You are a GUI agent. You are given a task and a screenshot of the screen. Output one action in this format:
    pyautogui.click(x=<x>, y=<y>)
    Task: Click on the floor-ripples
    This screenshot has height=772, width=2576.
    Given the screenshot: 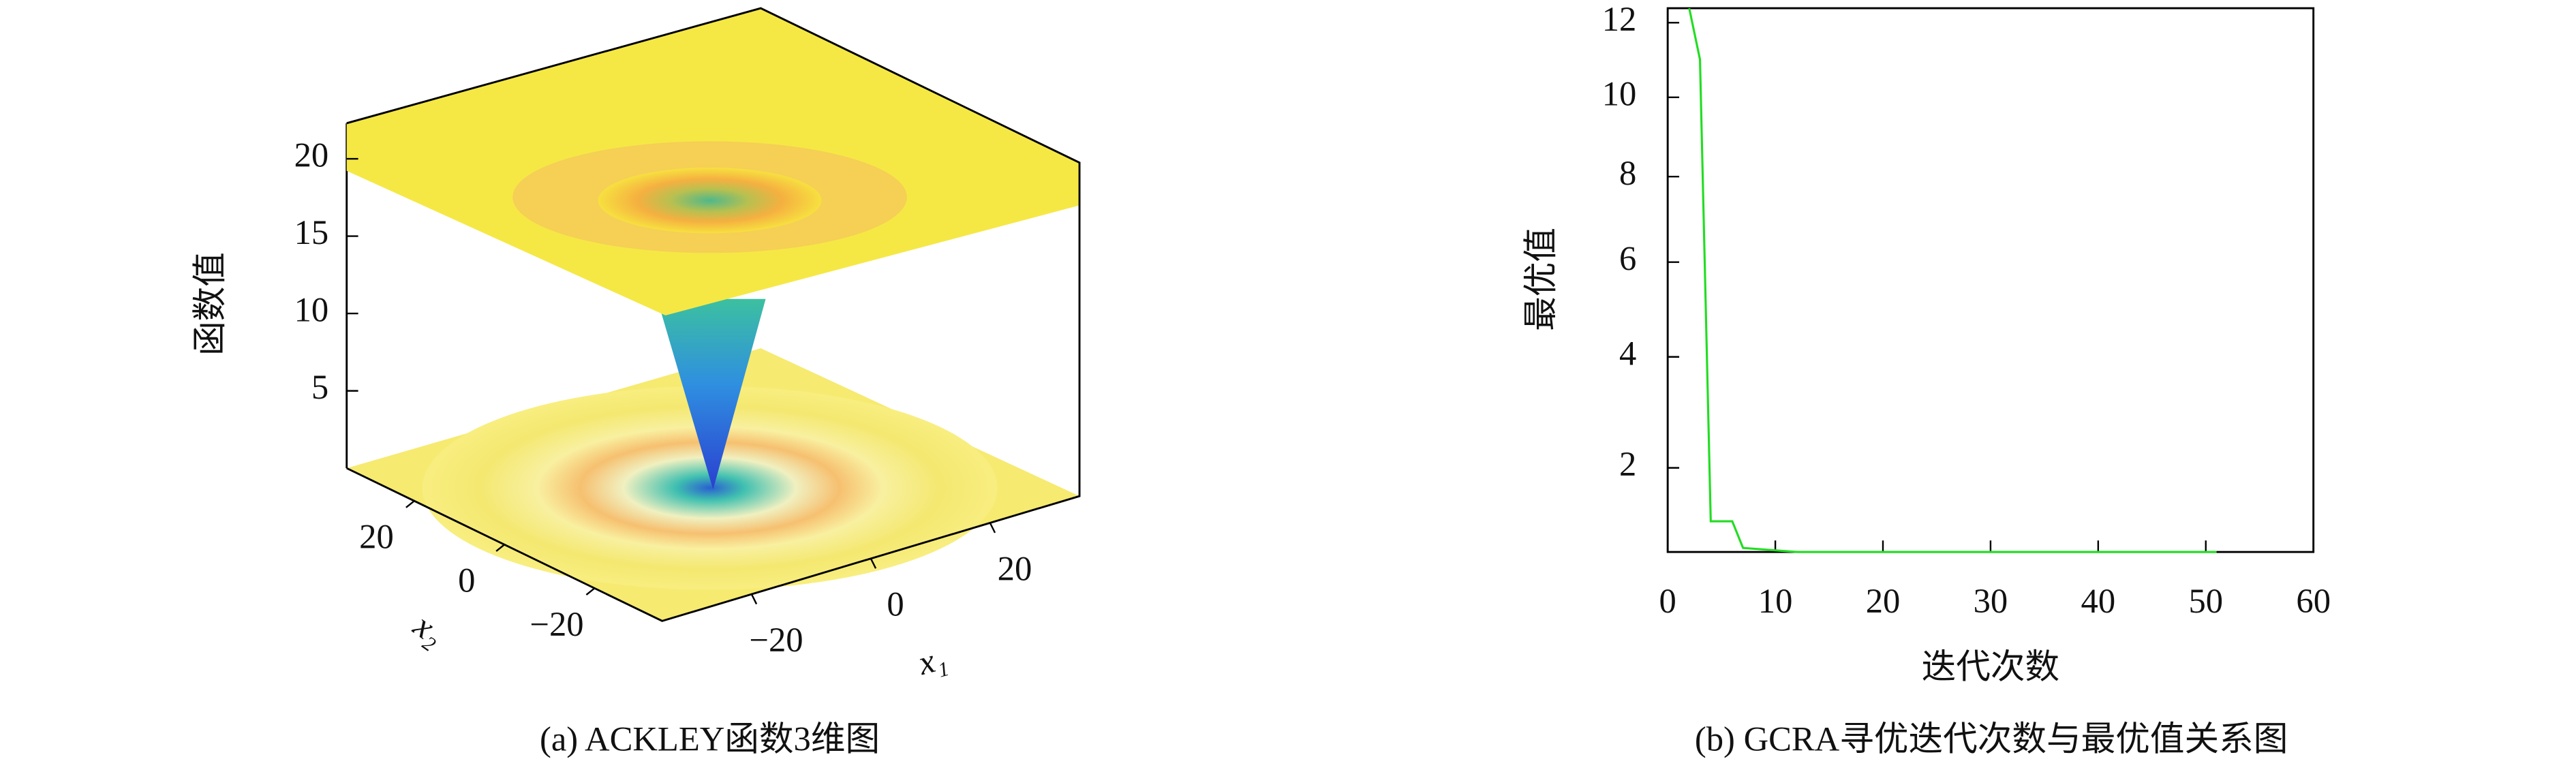 What is the action you would take?
    pyautogui.click(x=710, y=488)
    